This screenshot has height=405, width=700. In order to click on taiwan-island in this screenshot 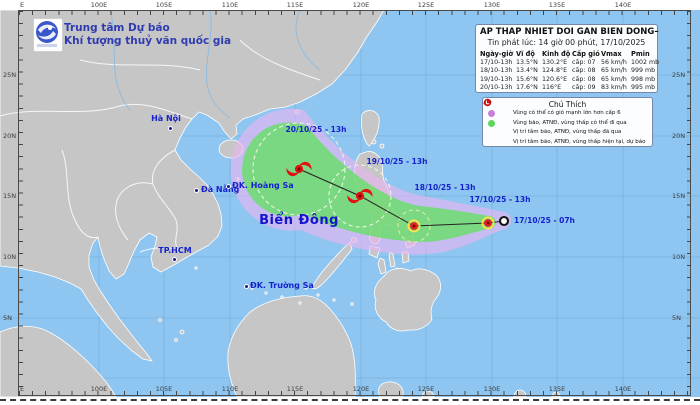, I will do `click(370, 128)`.